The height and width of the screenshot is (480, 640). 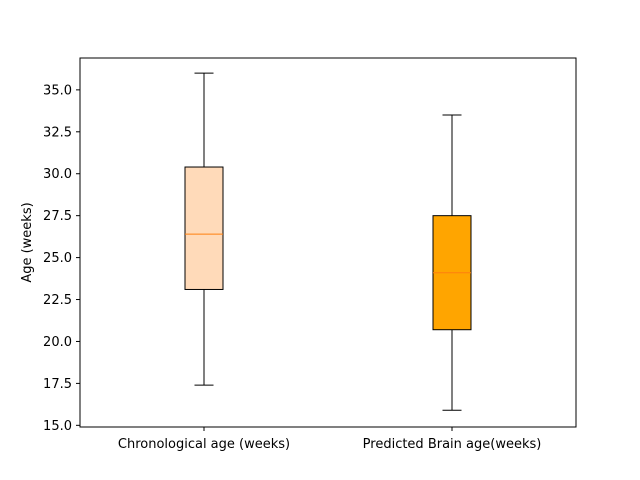 What do you see at coordinates (57, 342) in the screenshot?
I see `y-tick-label: 20.0` at bounding box center [57, 342].